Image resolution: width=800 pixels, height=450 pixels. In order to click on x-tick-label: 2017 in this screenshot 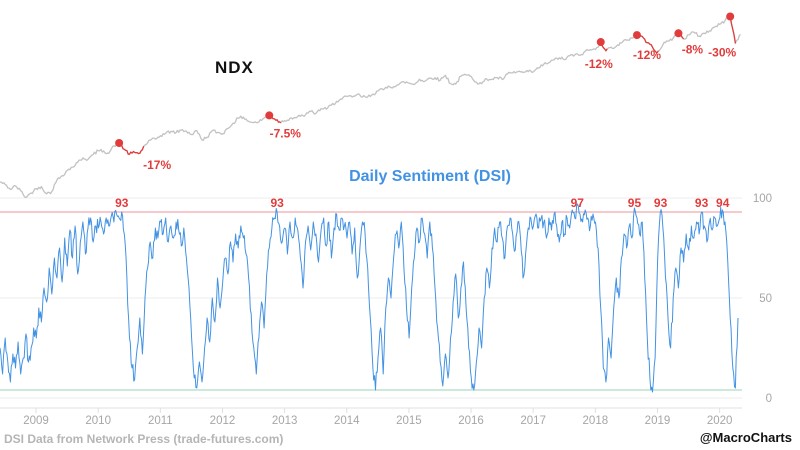, I will do `click(533, 421)`.